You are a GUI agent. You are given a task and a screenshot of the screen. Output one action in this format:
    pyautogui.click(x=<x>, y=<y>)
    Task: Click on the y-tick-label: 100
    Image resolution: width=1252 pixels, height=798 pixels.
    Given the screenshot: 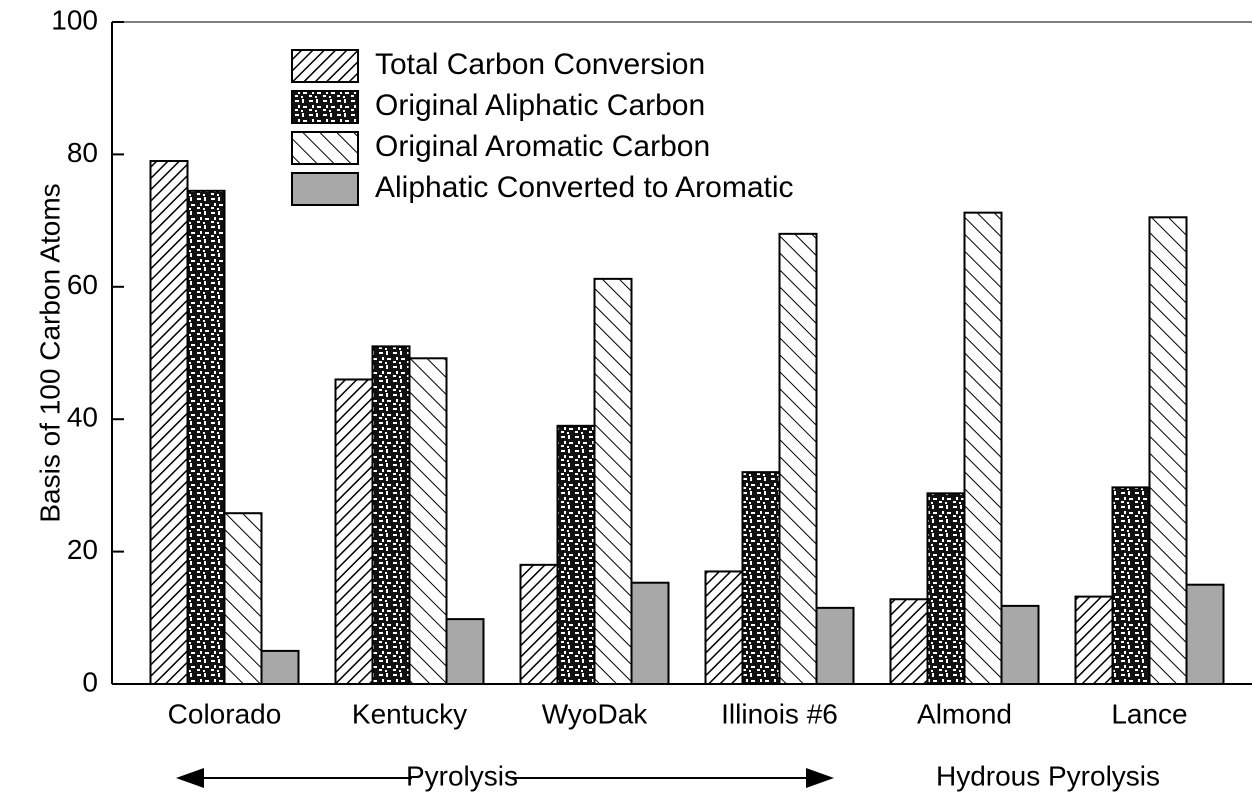 What is the action you would take?
    pyautogui.click(x=74, y=19)
    